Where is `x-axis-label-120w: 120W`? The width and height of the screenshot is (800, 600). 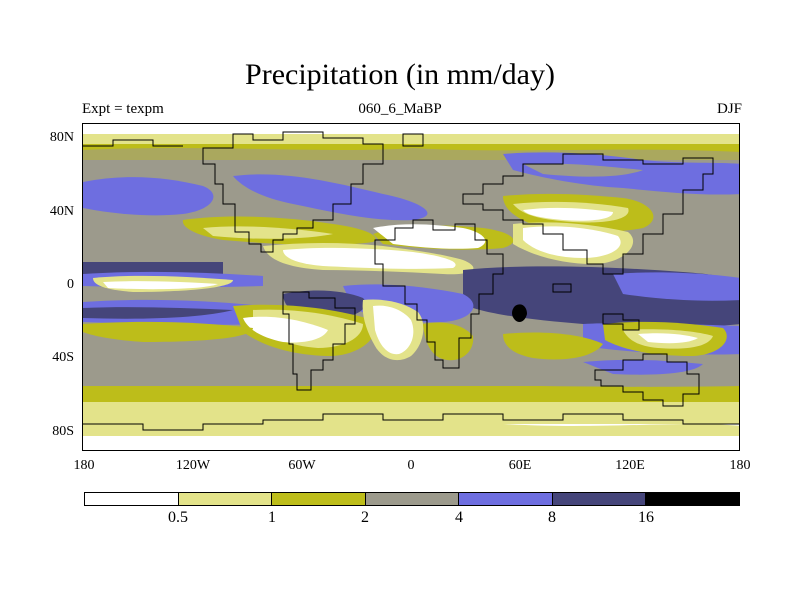 x-axis-label-120w: 120W is located at coordinates (193, 465).